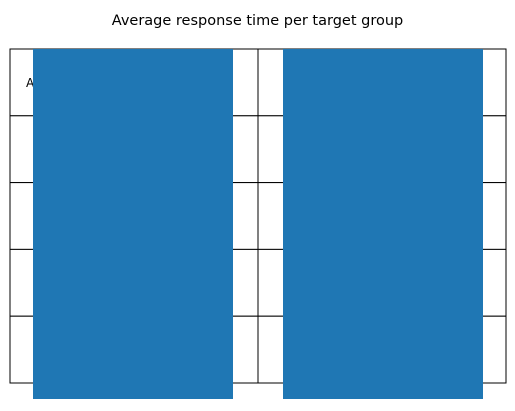 The width and height of the screenshot is (515, 411). I want to click on chart-title: Average response time per target group, so click(258, 21).